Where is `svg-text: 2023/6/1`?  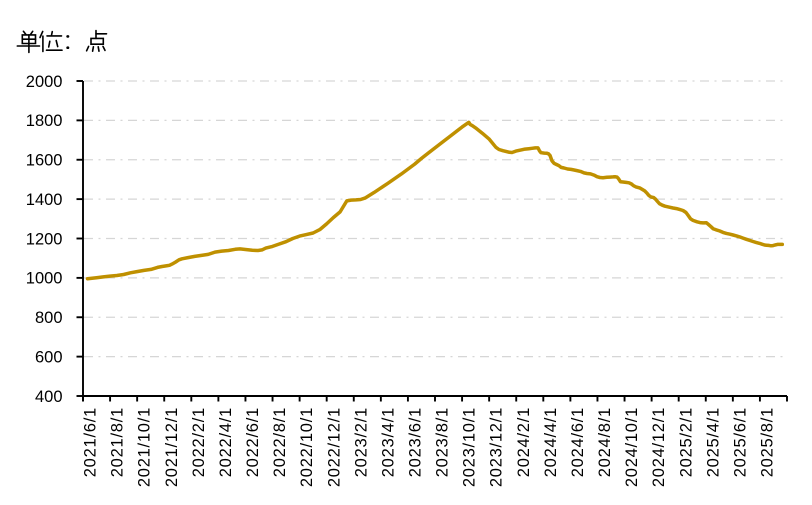
svg-text: 2023/6/1 is located at coordinates (415, 442).